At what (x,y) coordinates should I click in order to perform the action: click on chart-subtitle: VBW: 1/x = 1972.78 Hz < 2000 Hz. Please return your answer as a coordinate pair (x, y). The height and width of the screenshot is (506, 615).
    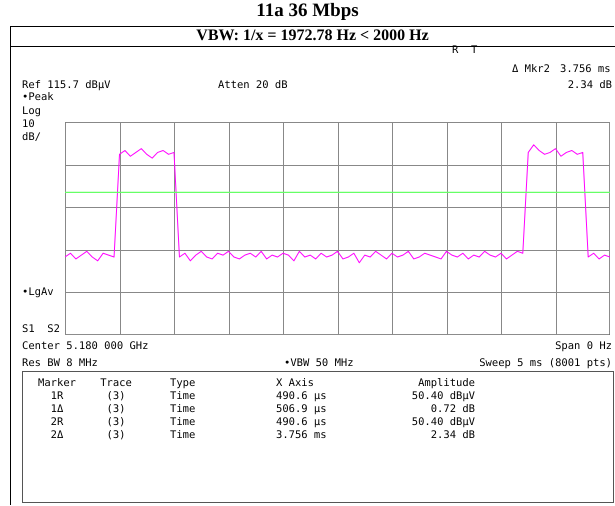
    Looking at the image, I should click on (312, 35).